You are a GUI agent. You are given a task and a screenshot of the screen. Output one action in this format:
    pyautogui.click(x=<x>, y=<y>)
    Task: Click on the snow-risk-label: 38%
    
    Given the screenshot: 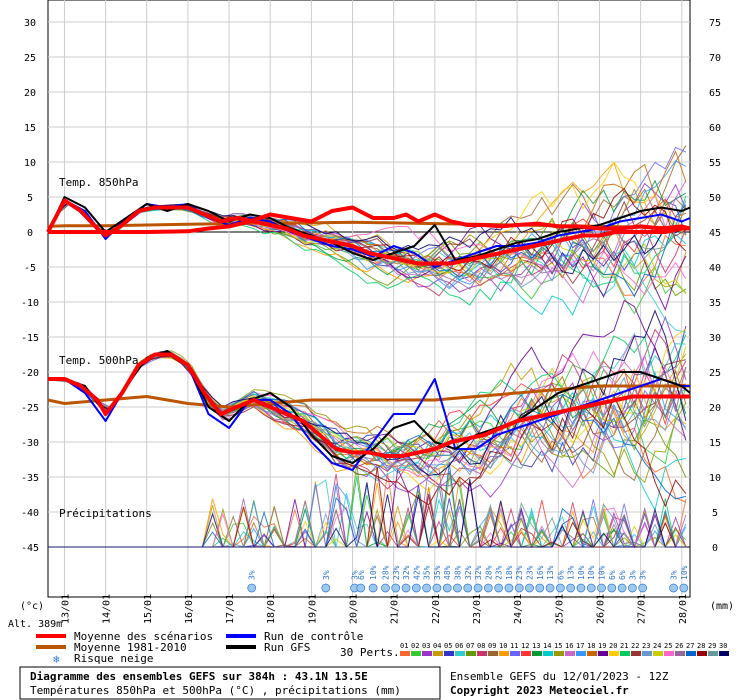 What is the action you would take?
    pyautogui.click(x=457, y=572)
    